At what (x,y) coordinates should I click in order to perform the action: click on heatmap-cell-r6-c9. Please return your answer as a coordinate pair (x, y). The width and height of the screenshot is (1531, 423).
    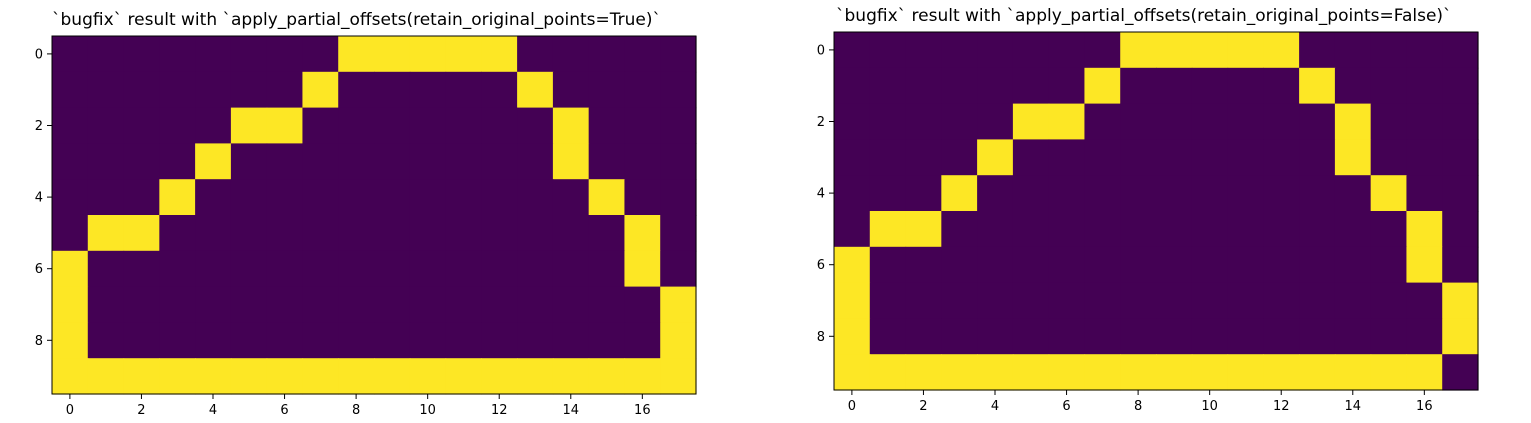
    Looking at the image, I should click on (392, 269).